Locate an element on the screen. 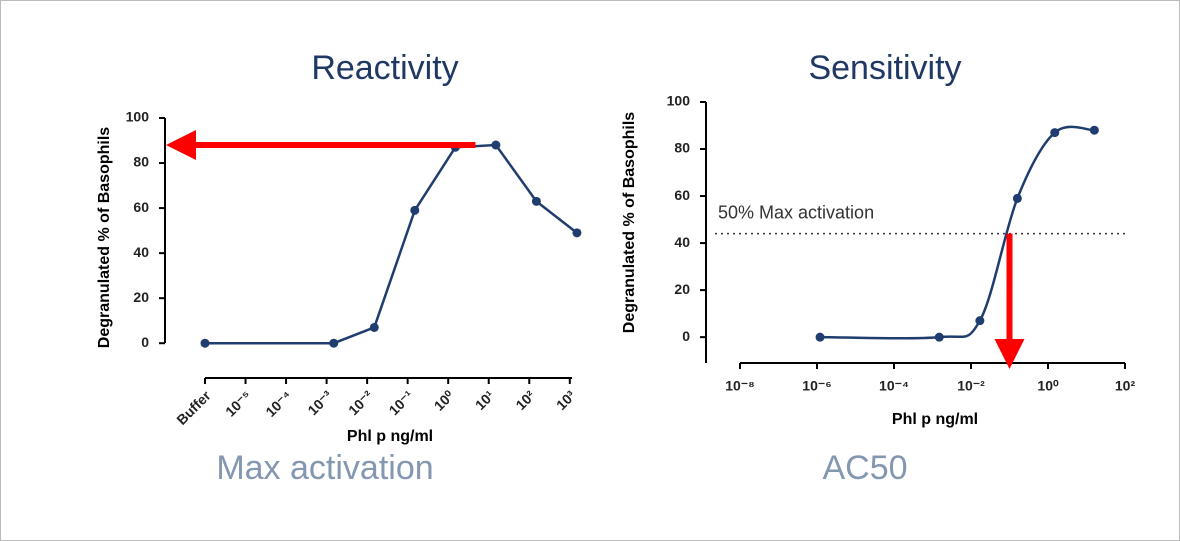 This screenshot has height=541, width=1180. x-tick-label: 10⁻⁴ is located at coordinates (894, 386).